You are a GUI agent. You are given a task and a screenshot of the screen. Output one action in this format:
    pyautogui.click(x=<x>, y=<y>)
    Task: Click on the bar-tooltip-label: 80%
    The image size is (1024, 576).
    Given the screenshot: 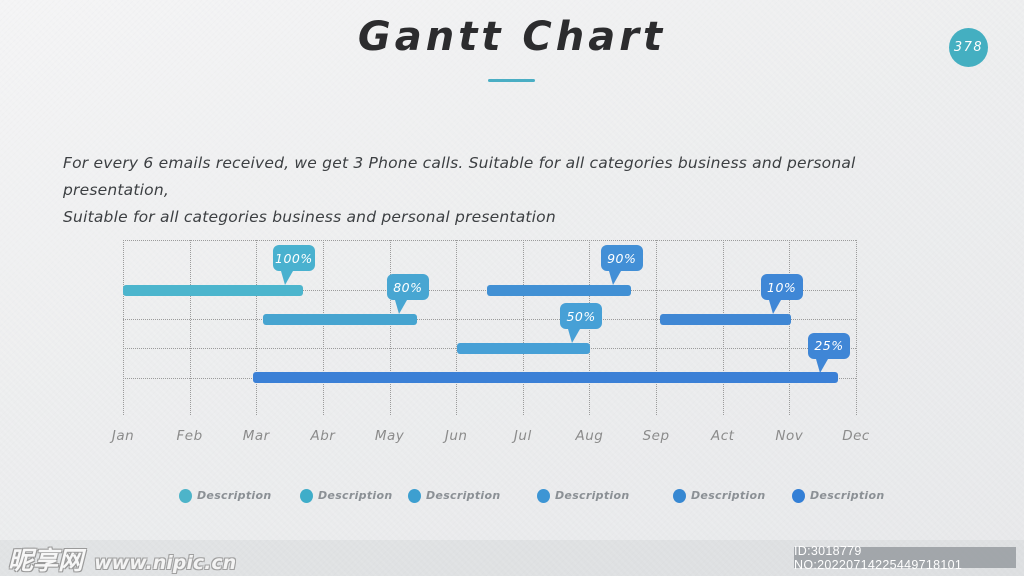 What is the action you would take?
    pyautogui.click(x=408, y=287)
    